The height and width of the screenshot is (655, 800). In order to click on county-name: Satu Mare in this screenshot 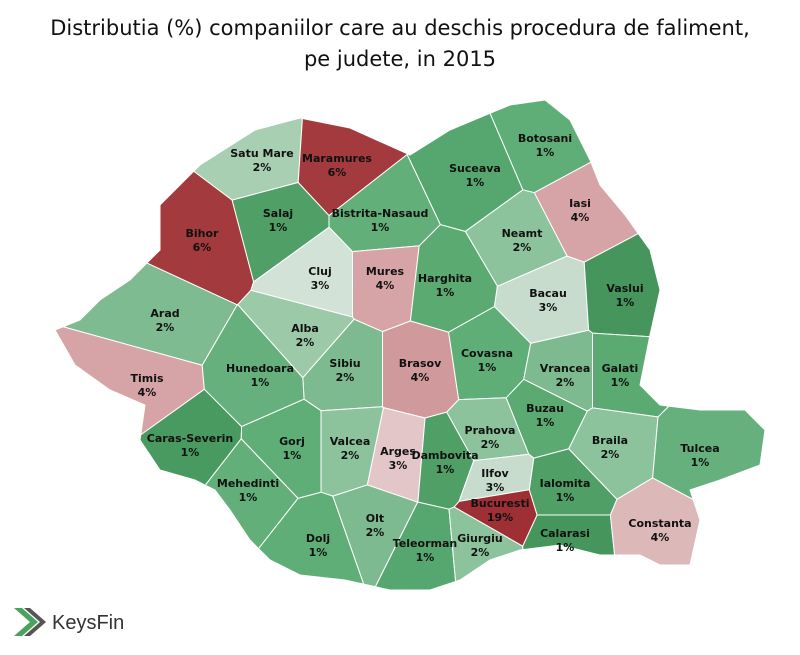, I will do `click(262, 153)`.